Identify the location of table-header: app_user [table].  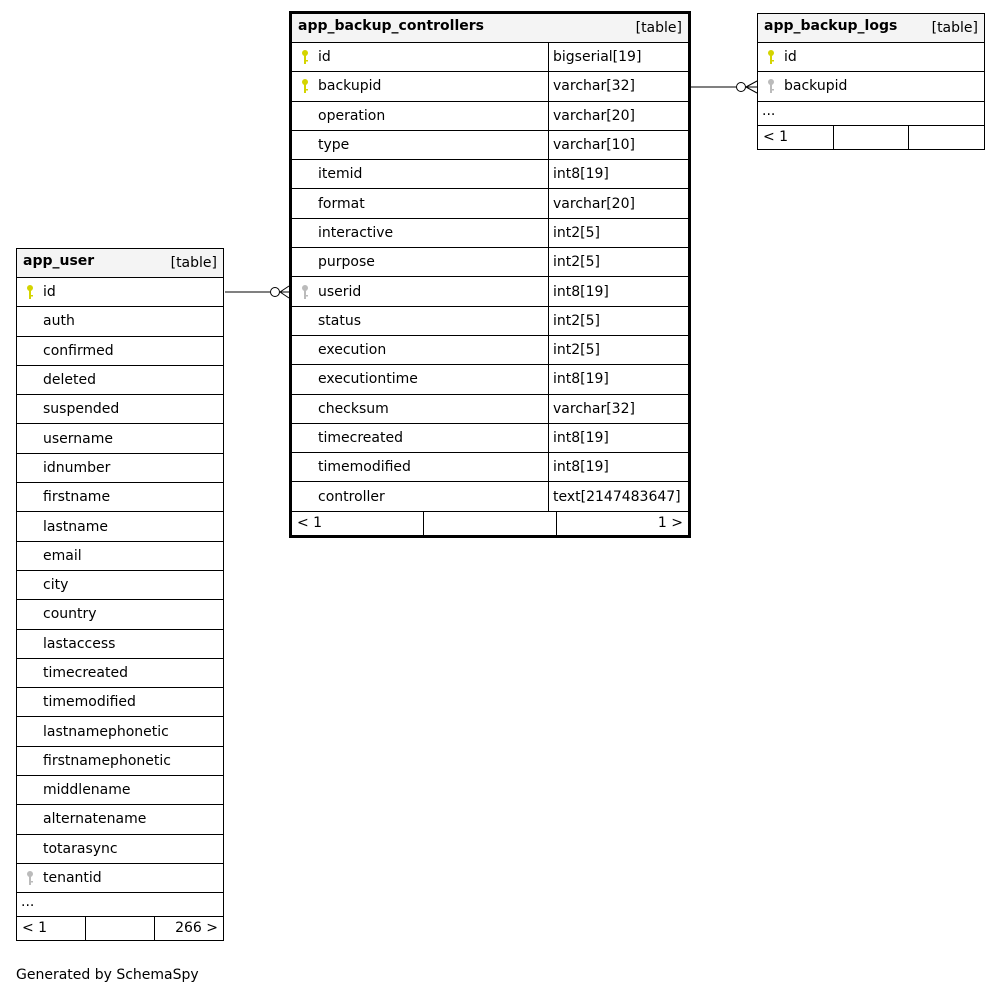
(120, 263).